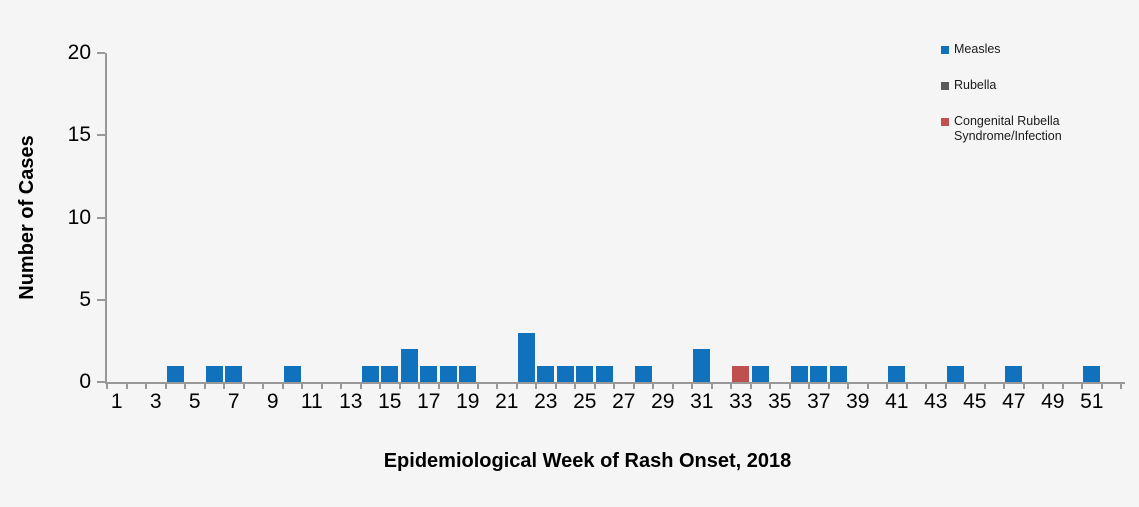 This screenshot has width=1139, height=507. What do you see at coordinates (977, 49) in the screenshot?
I see `legend-label-measles: Measles` at bounding box center [977, 49].